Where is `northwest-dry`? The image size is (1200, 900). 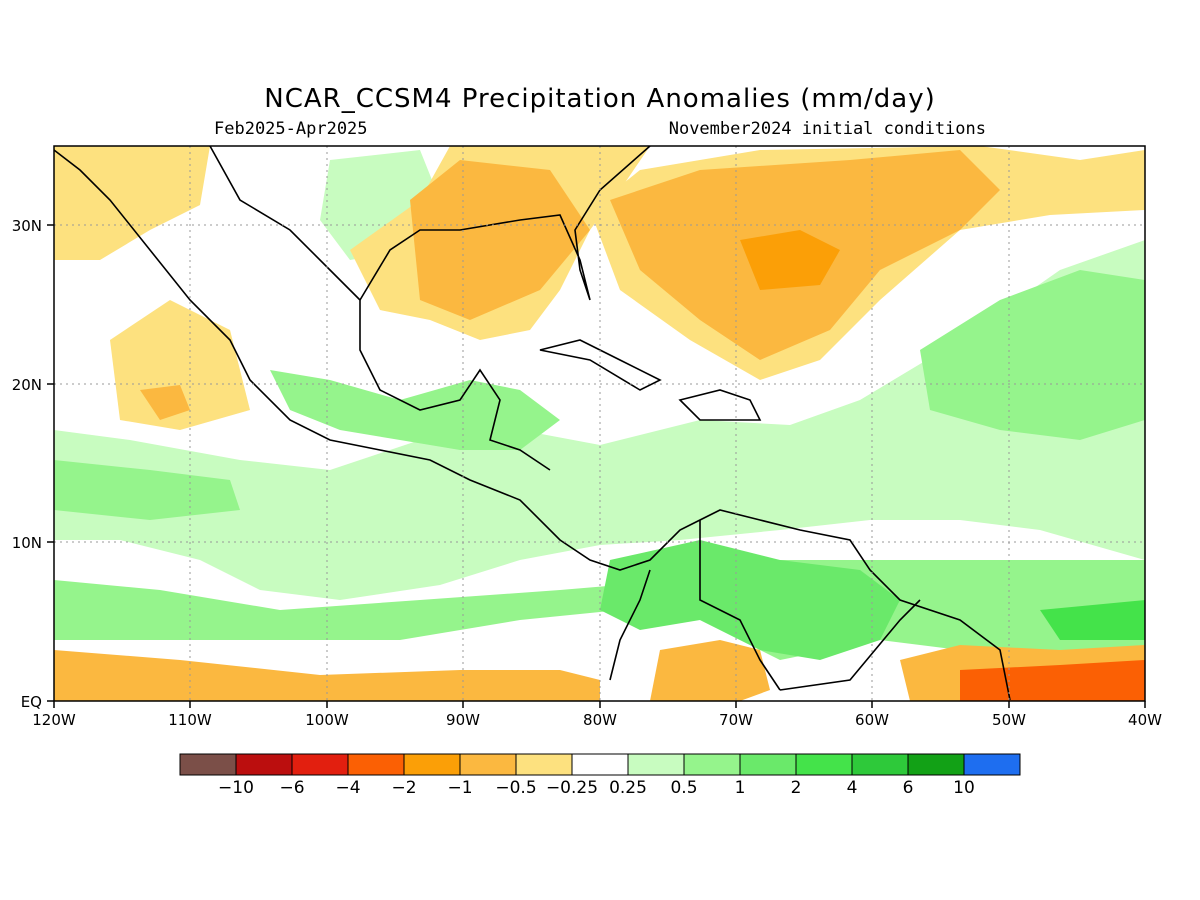
northwest-dry is located at coordinates (132, 203).